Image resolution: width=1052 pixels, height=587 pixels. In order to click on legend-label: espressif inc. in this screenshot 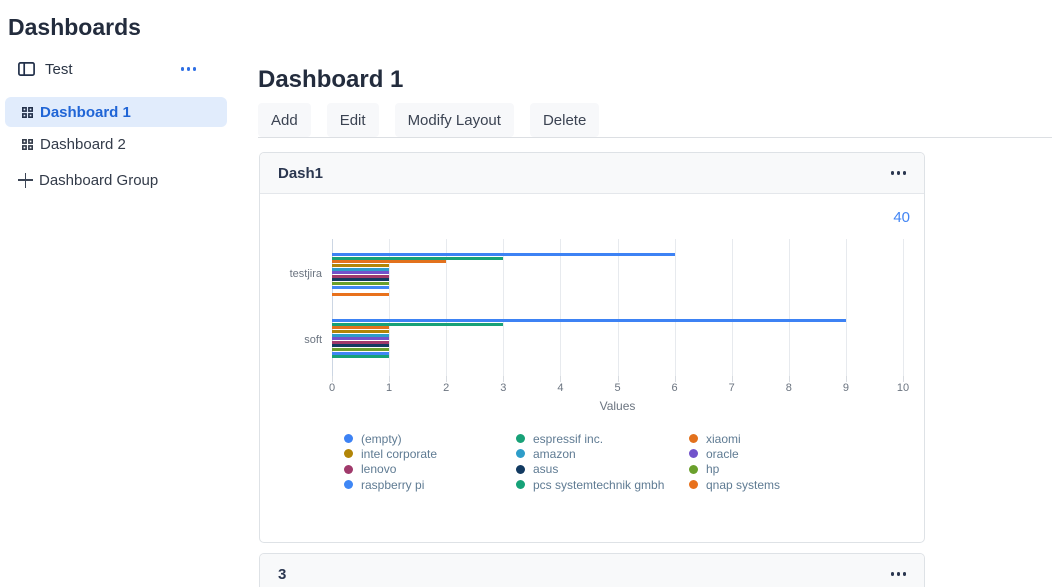, I will do `click(568, 438)`.